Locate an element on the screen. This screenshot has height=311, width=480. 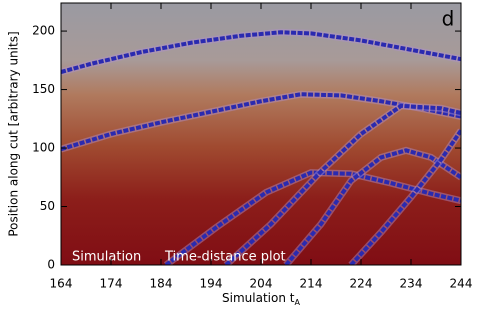
y-tick-label: 50 is located at coordinates (47, 206).